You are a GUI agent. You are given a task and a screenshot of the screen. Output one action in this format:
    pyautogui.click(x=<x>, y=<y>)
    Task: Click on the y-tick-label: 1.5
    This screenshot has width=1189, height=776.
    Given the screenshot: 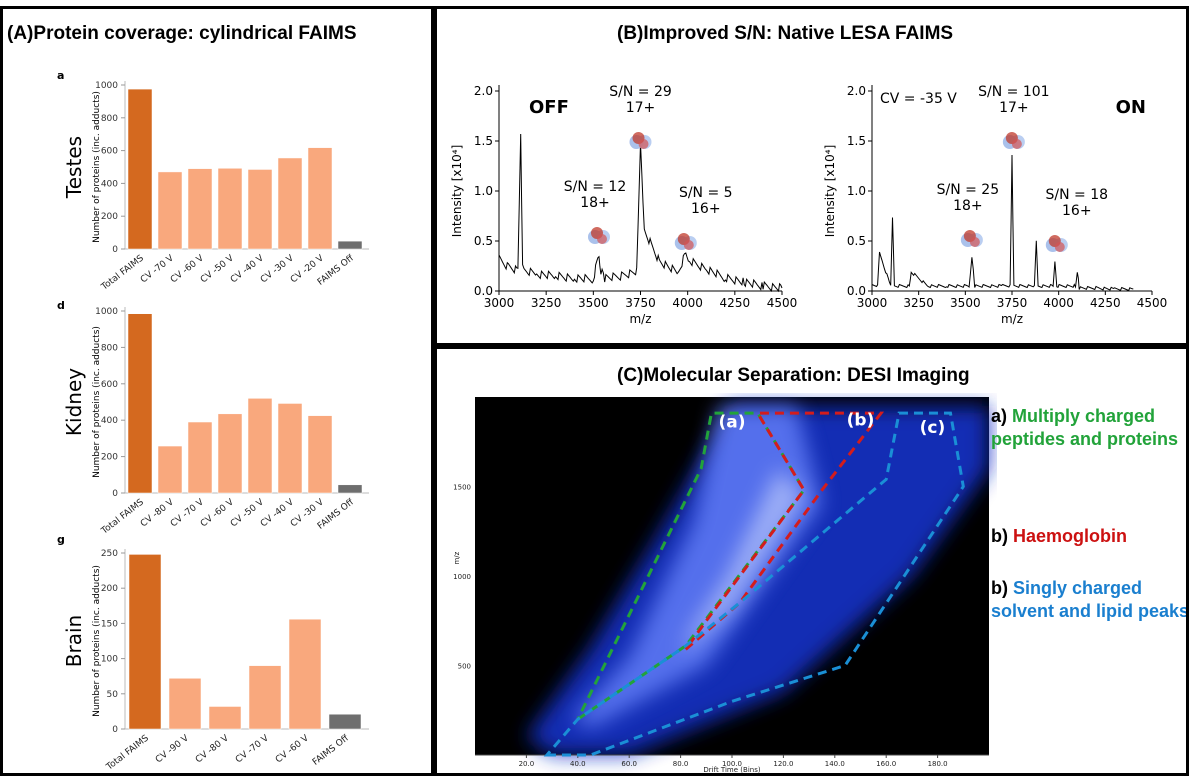 What is the action you would take?
    pyautogui.click(x=856, y=141)
    